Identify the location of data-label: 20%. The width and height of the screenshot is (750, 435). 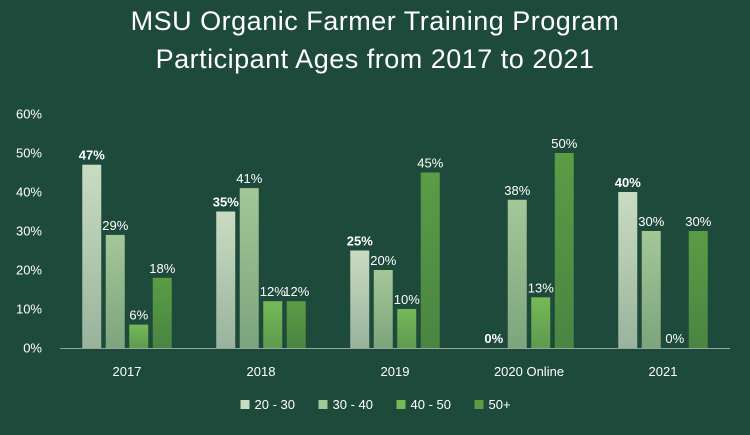
(383, 260).